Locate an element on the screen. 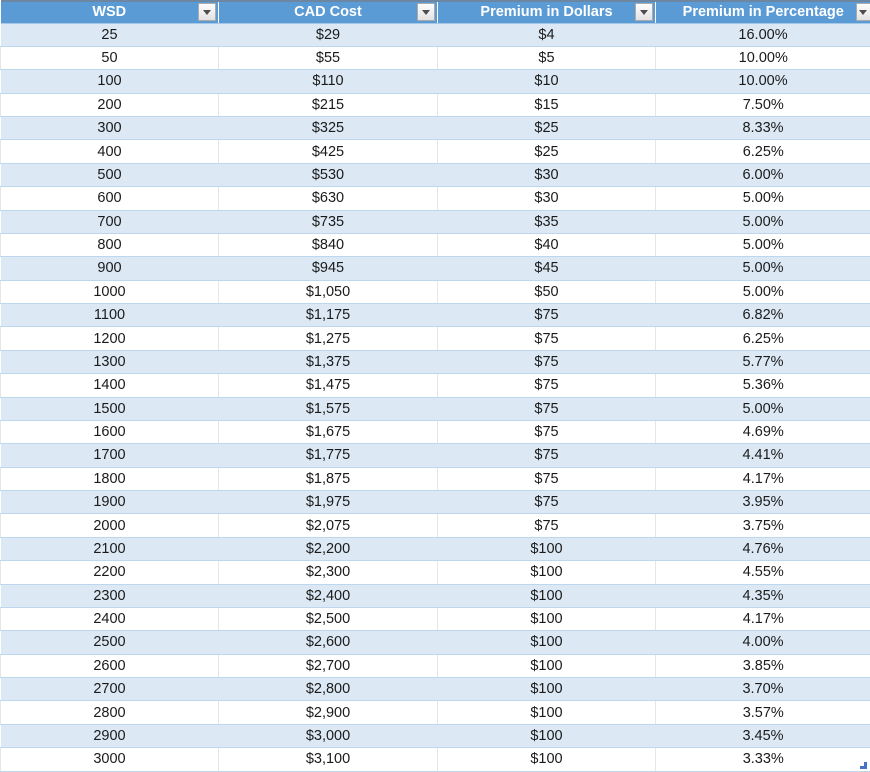 Image resolution: width=870 pixels, height=772 pixels. cell-r7c1: 500 is located at coordinates (109, 175).